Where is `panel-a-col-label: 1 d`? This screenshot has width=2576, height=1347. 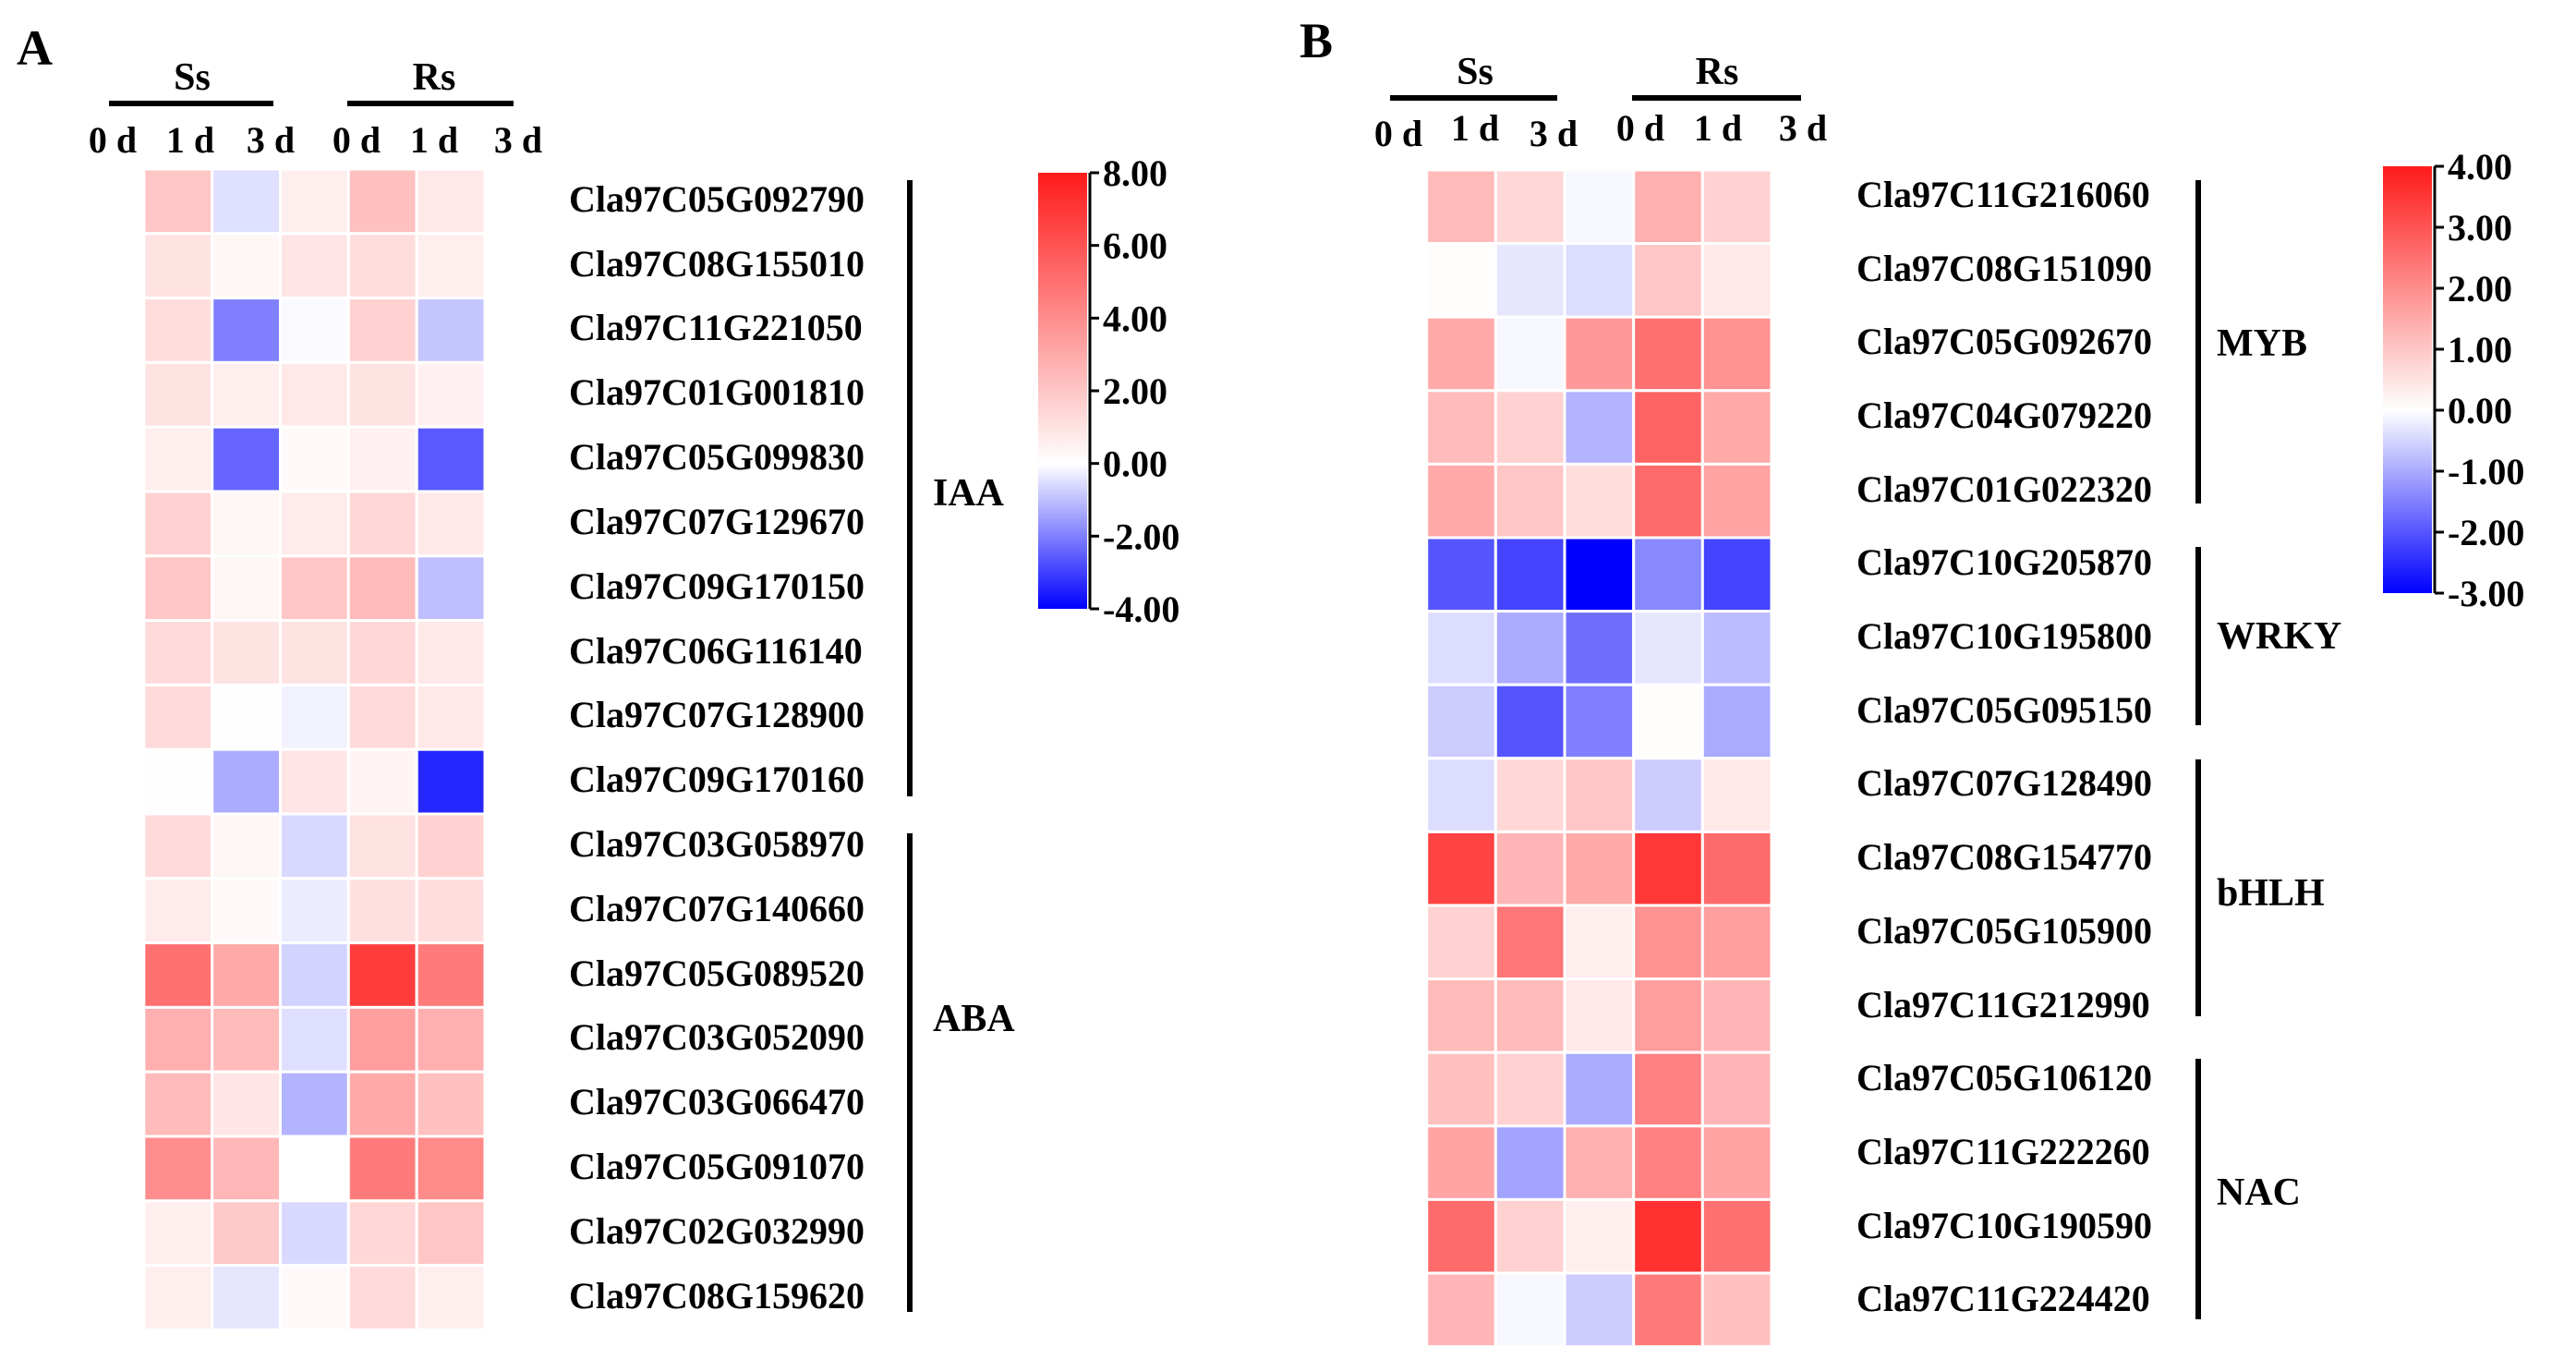
panel-a-col-label: 1 d is located at coordinates (434, 140).